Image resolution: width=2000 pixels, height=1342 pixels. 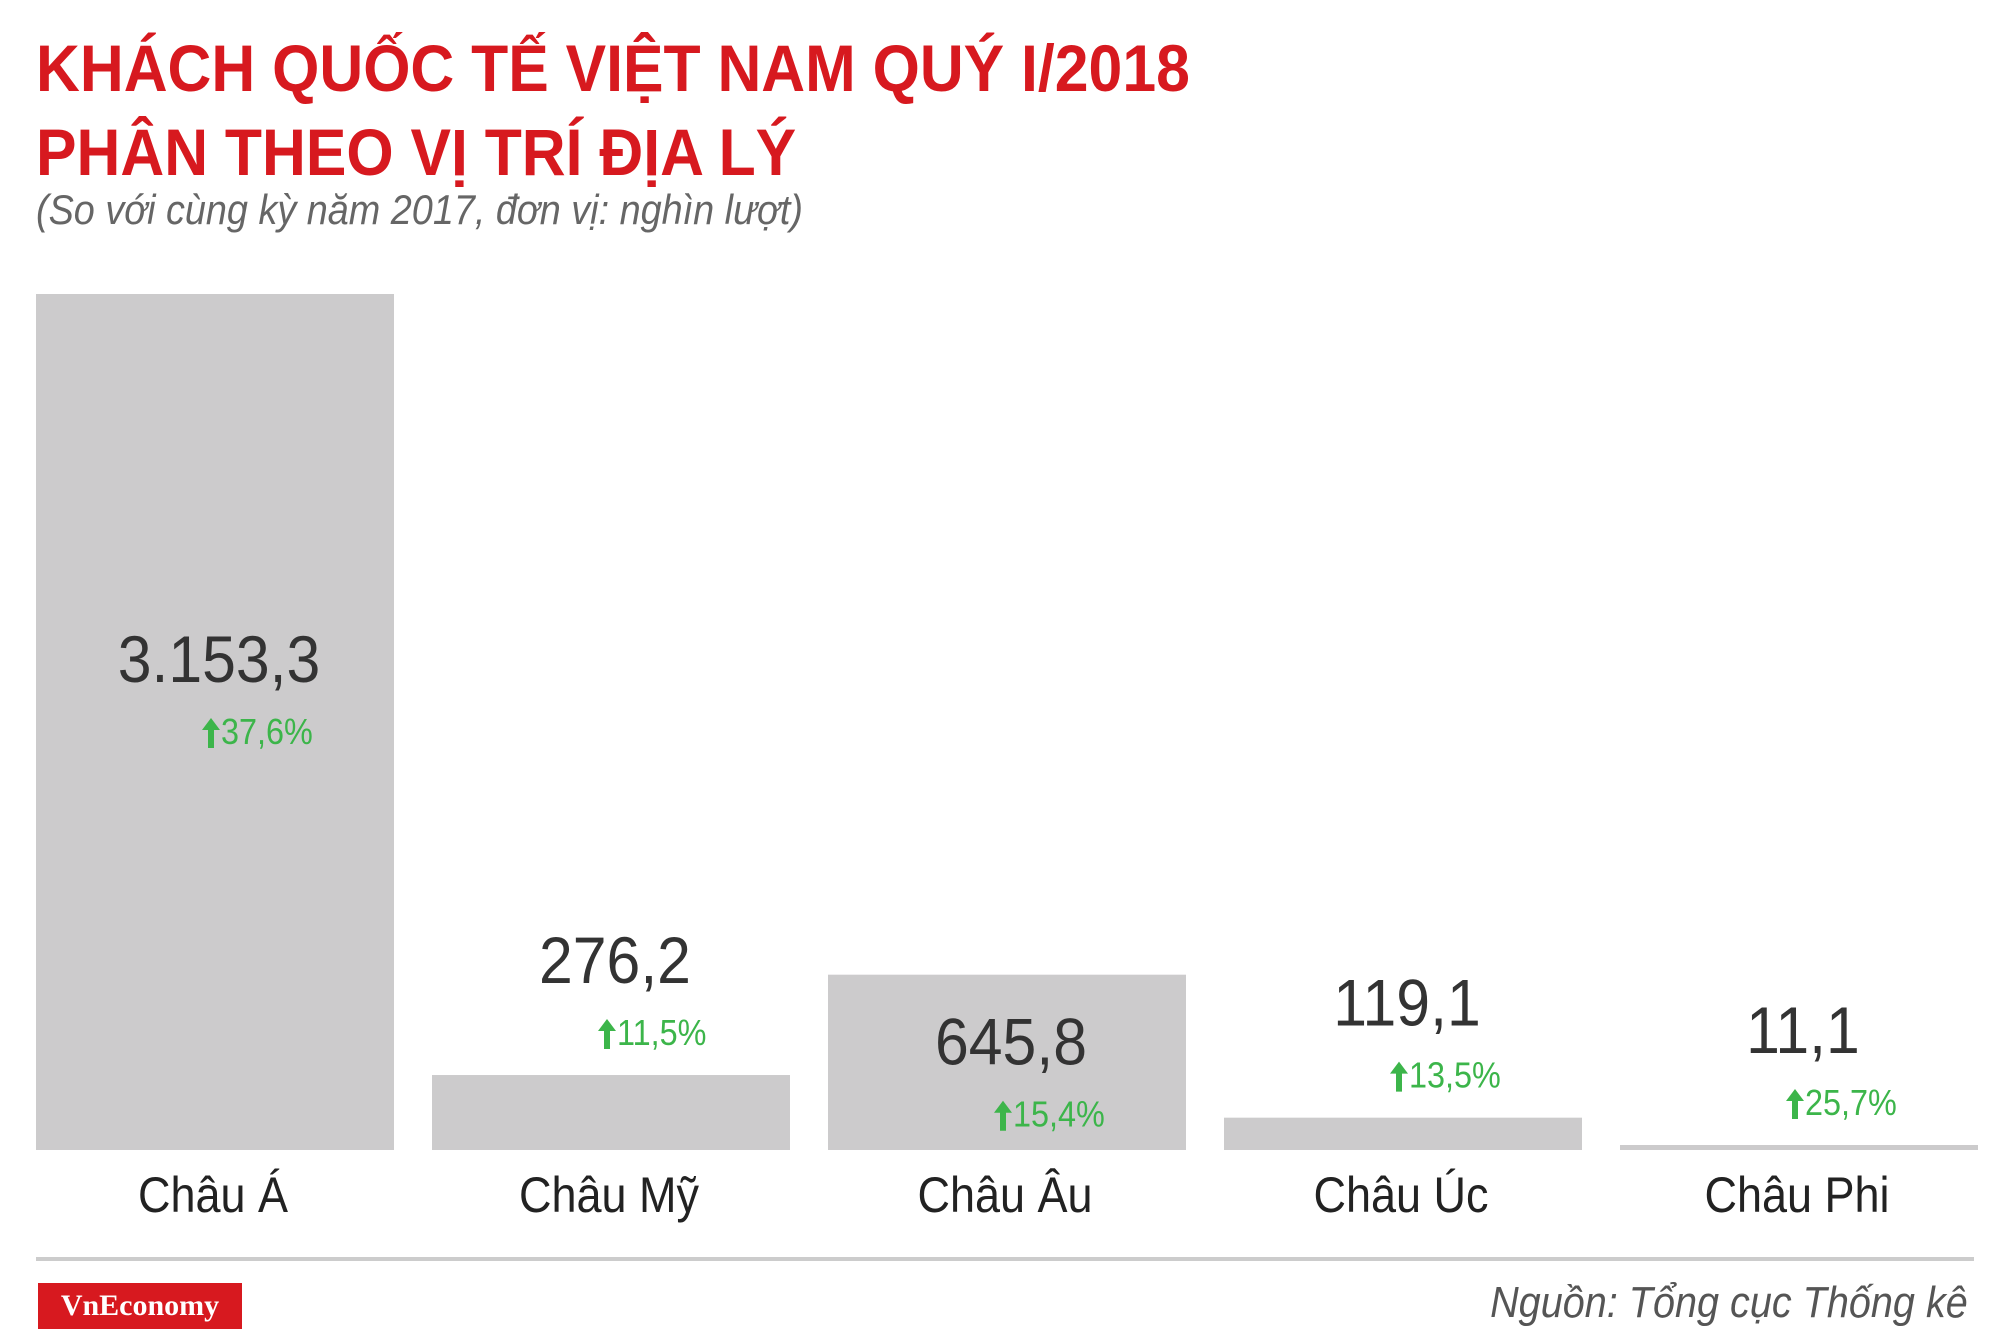 What do you see at coordinates (1803, 1031) in the screenshot?
I see `value-label-5: 11,1` at bounding box center [1803, 1031].